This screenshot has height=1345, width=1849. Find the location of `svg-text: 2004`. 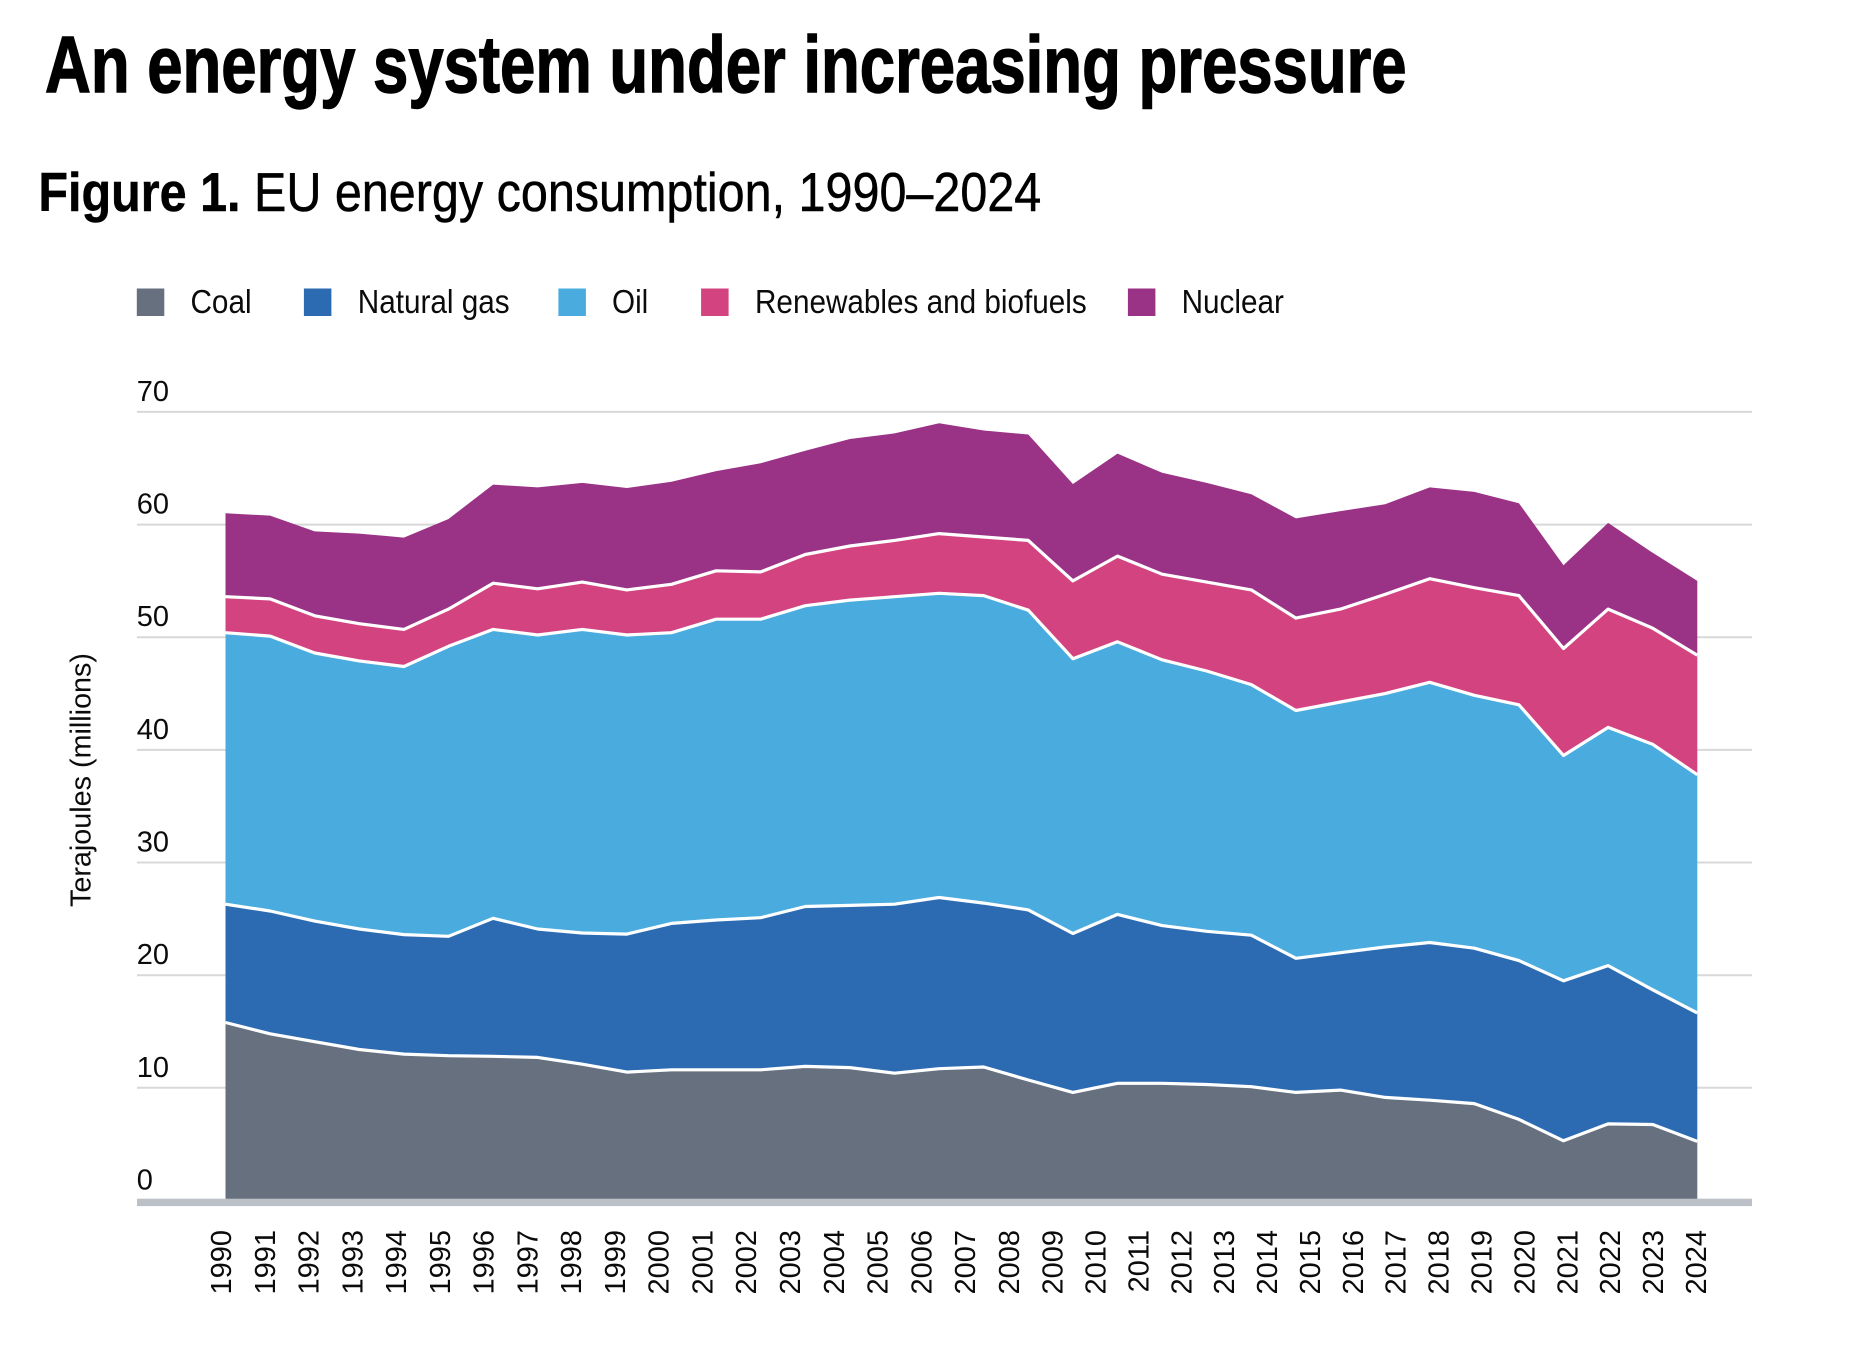

svg-text: 2004 is located at coordinates (835, 1262).